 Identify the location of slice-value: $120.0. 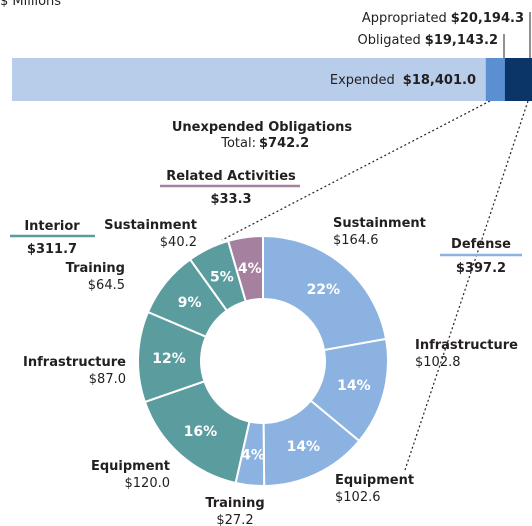
(148, 483).